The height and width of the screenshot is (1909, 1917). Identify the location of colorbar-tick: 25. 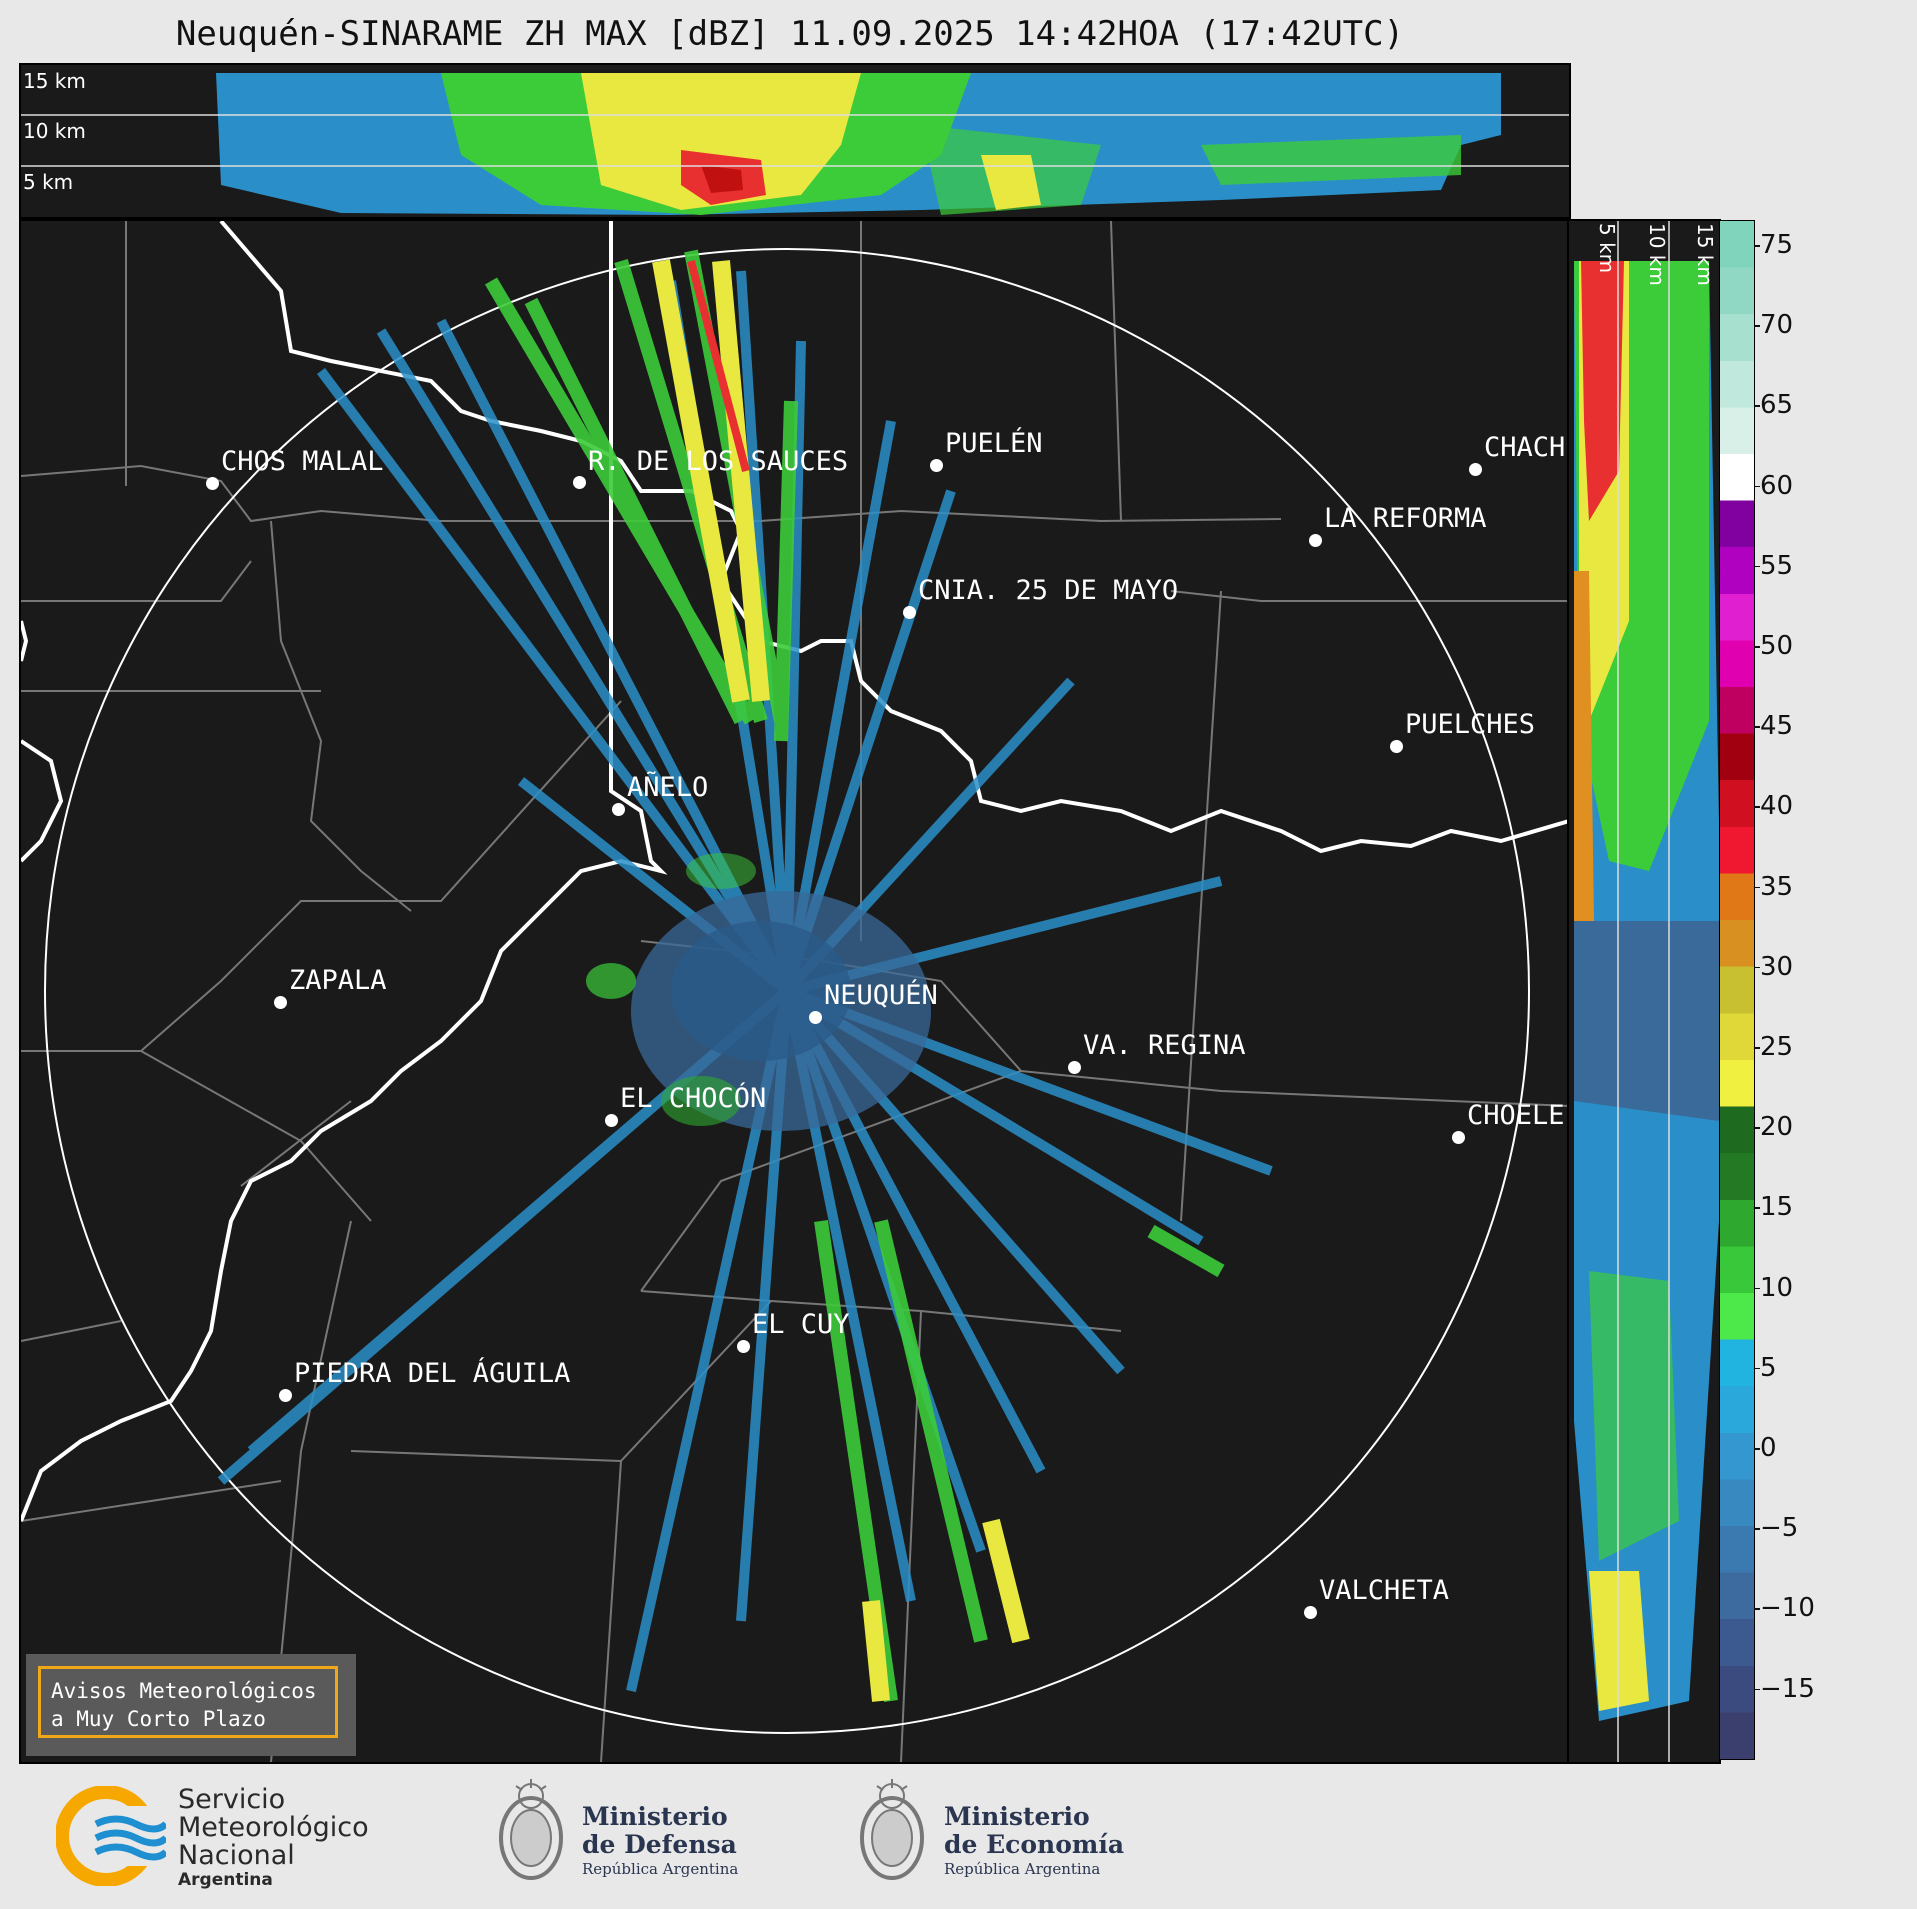
(1773, 1047).